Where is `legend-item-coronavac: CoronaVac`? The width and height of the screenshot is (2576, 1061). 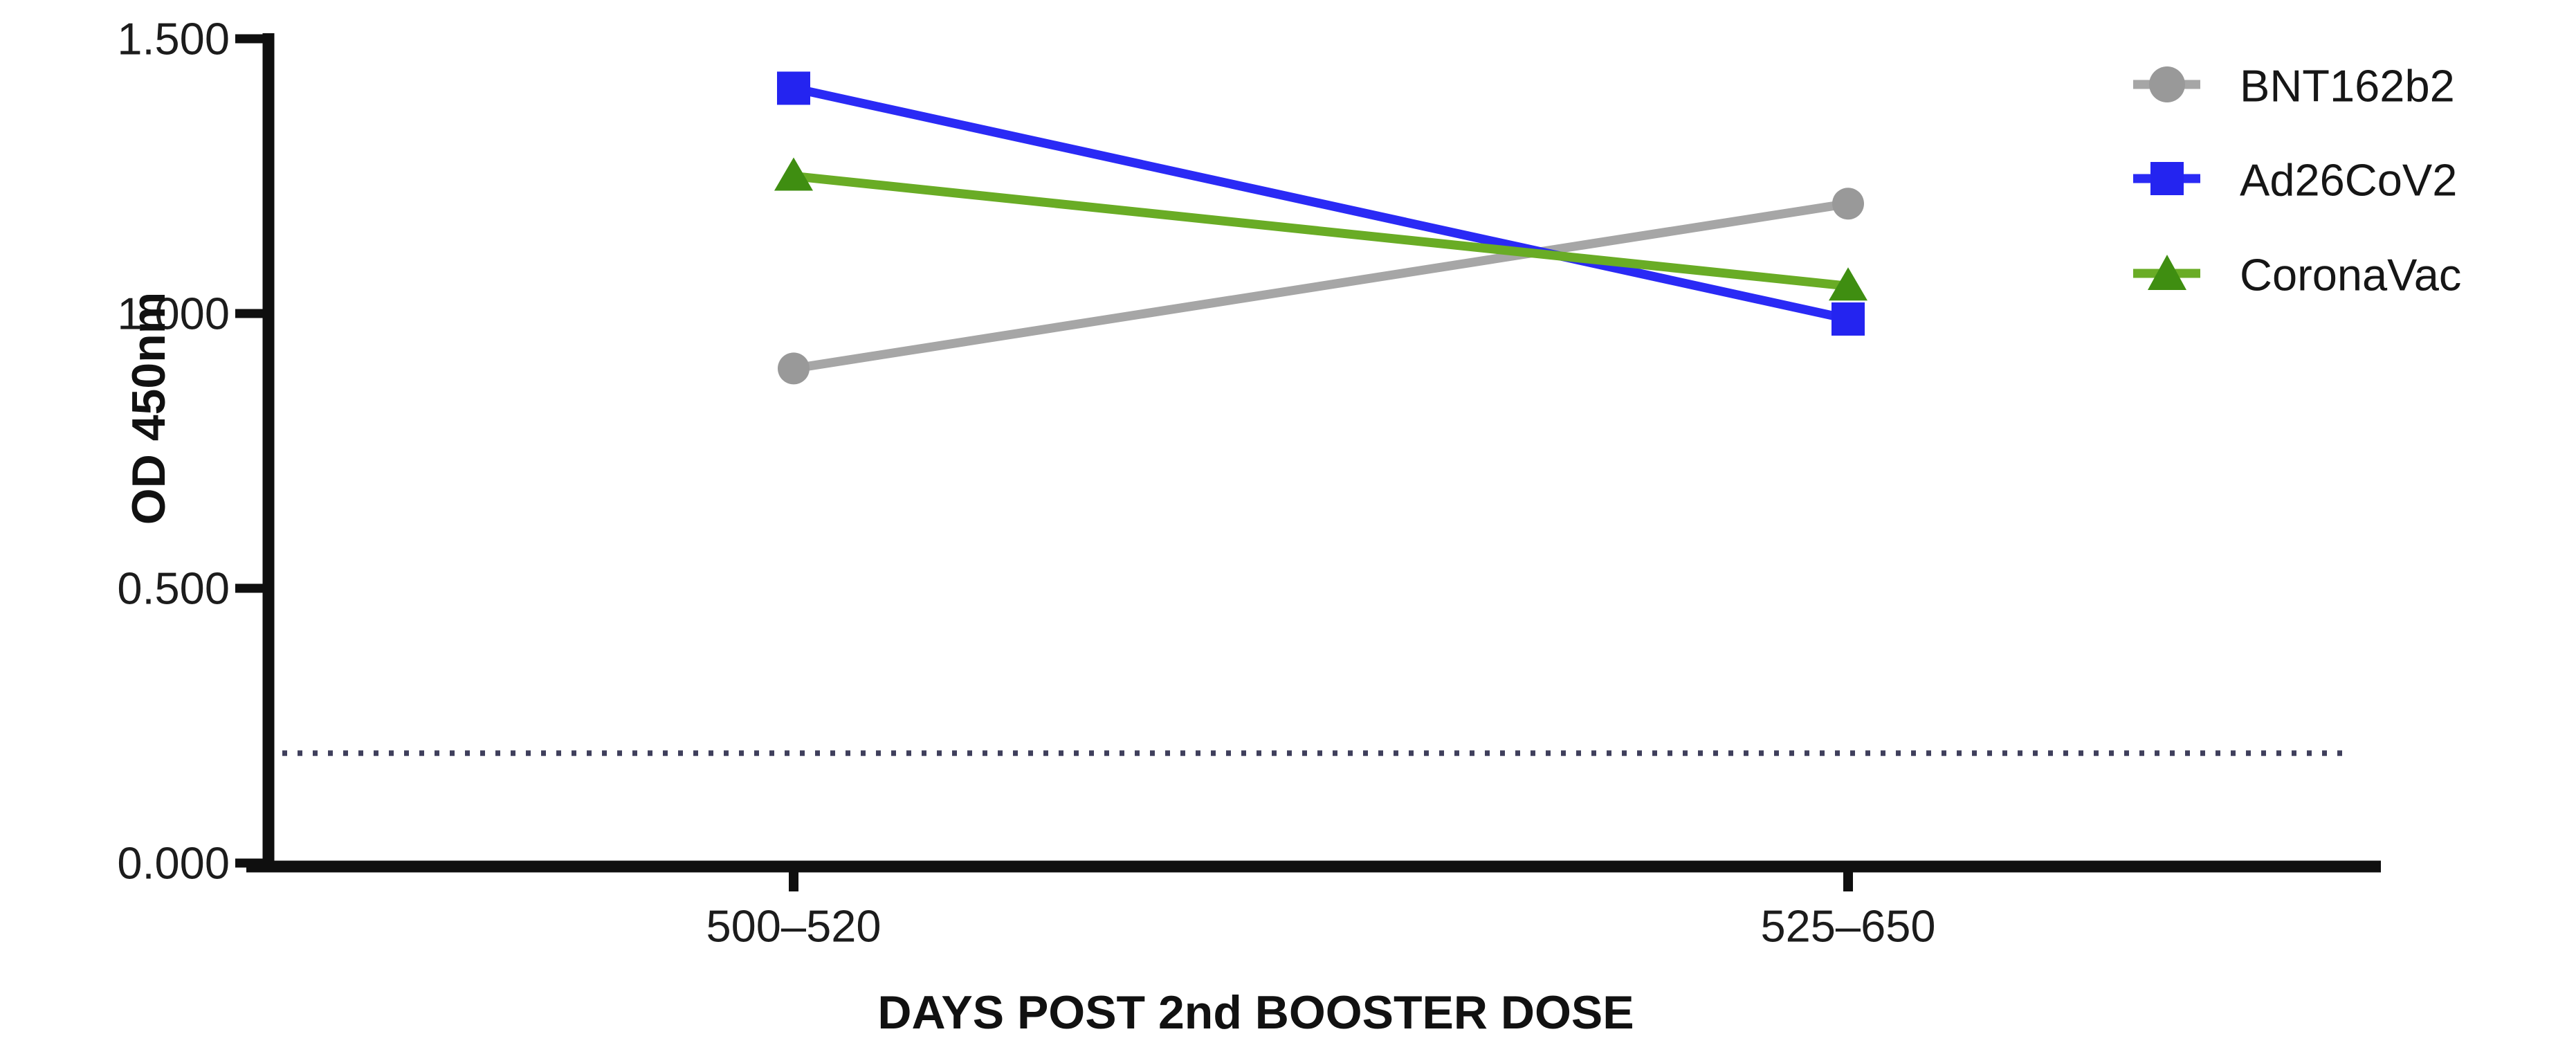
legend-item-coronavac: CoronaVac is located at coordinates (2297, 275).